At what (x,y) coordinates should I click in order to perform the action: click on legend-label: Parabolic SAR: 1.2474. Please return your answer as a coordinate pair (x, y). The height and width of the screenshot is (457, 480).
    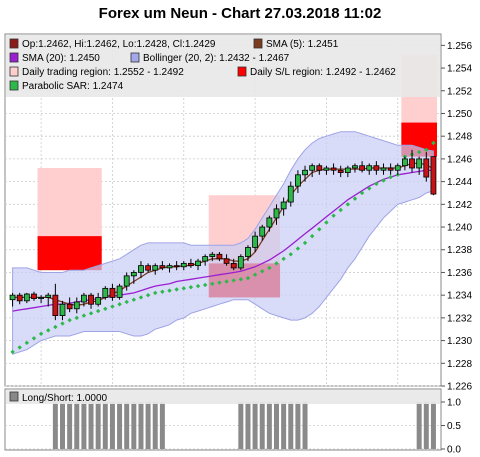
    Looking at the image, I should click on (73, 86).